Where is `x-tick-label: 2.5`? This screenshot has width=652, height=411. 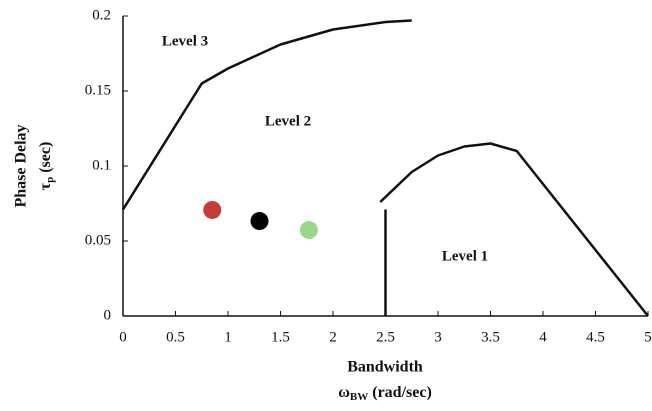
x-tick-label: 2.5 is located at coordinates (385, 337).